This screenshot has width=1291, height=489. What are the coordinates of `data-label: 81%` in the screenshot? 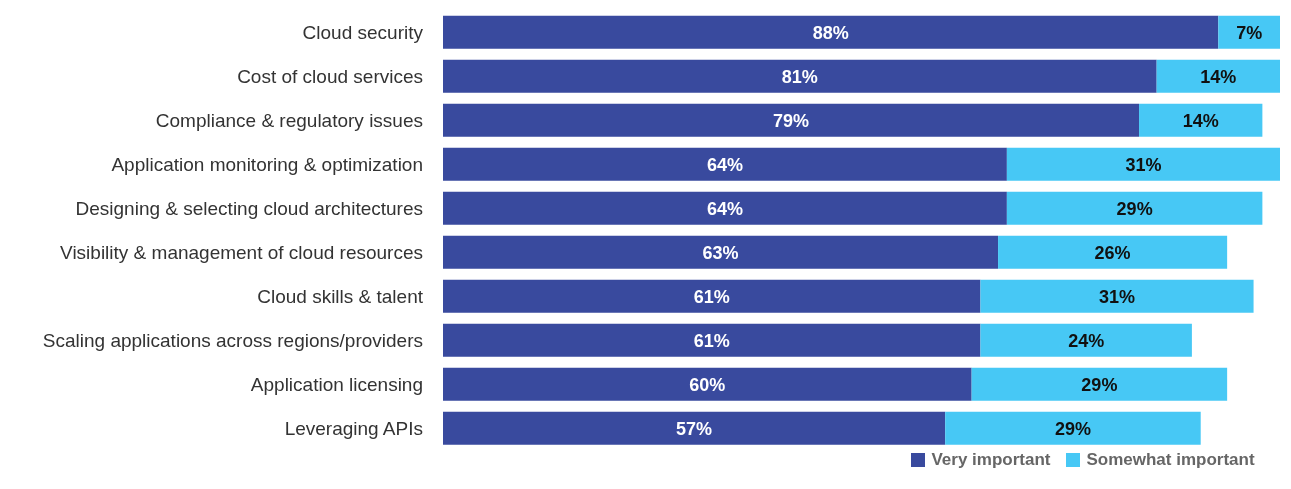 It's located at (799, 76).